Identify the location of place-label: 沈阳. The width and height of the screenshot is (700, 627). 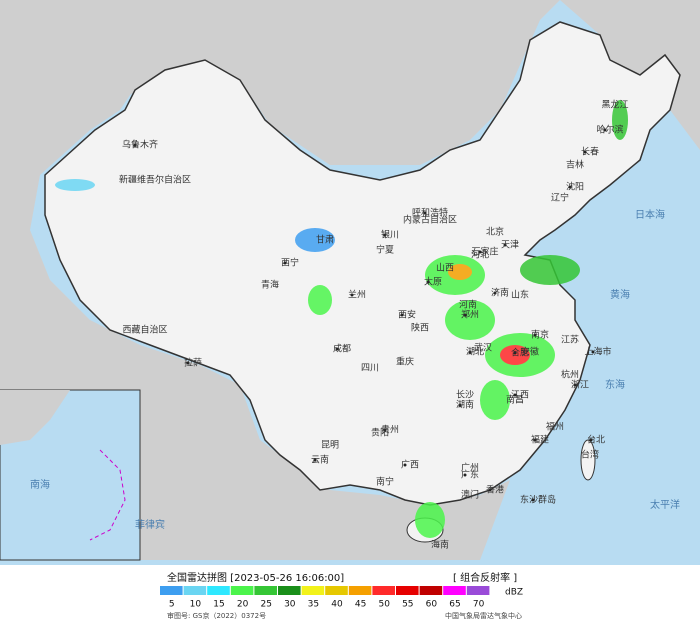
(575, 187).